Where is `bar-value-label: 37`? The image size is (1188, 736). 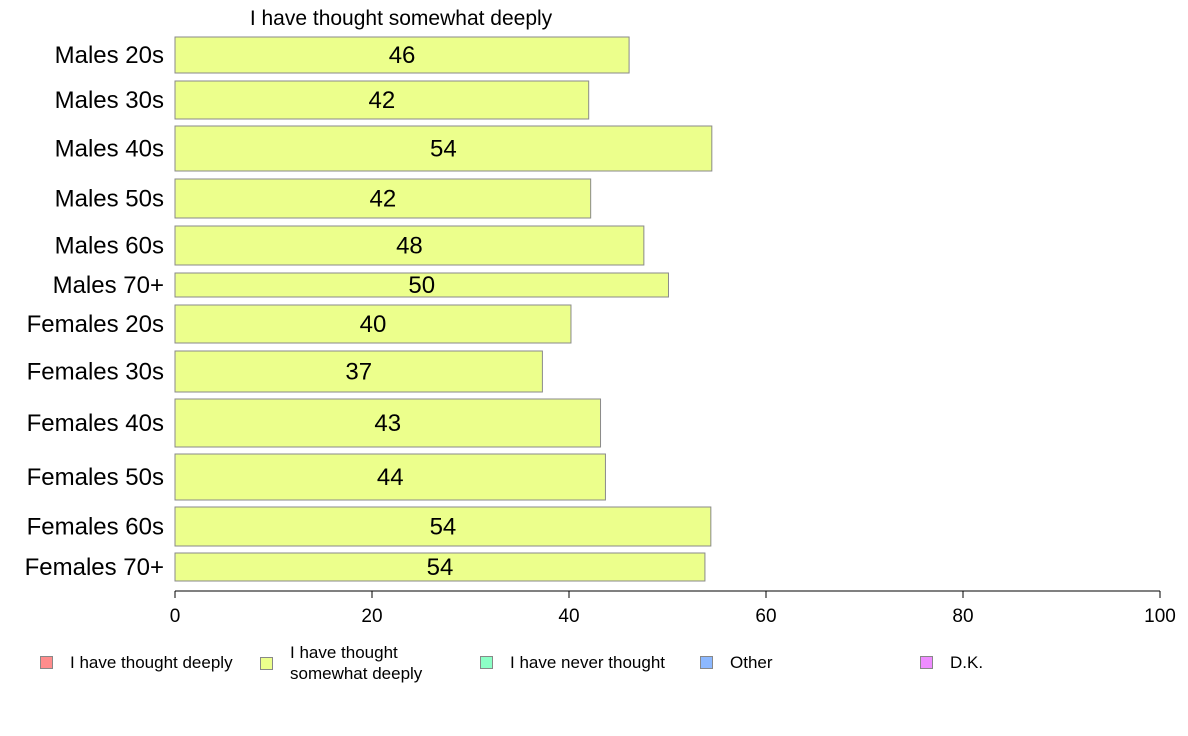 bar-value-label: 37 is located at coordinates (358, 372).